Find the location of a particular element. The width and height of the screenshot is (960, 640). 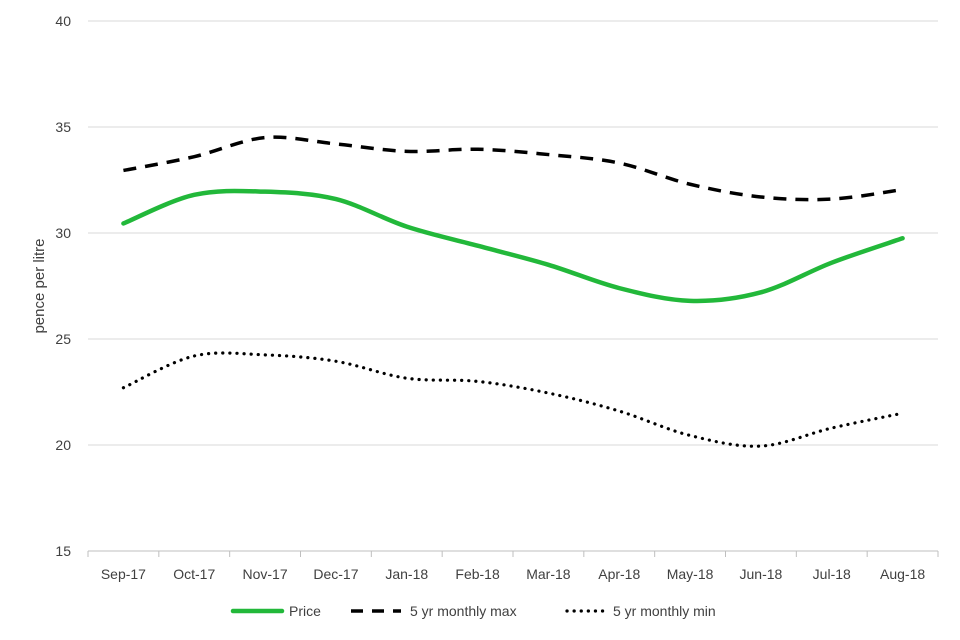

y-axis-title: pence per litre is located at coordinates (39, 285).